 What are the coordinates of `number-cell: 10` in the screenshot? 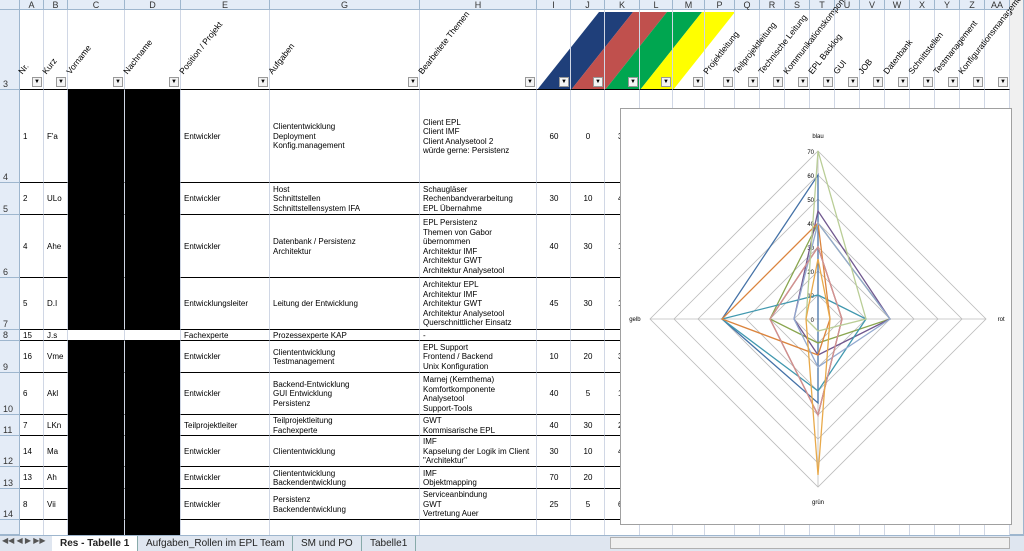 It's located at (588, 451).